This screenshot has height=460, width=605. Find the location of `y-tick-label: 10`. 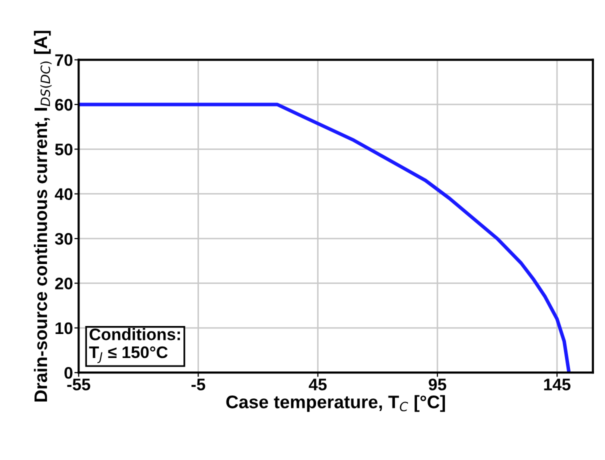

y-tick-label: 10 is located at coordinates (64, 328).